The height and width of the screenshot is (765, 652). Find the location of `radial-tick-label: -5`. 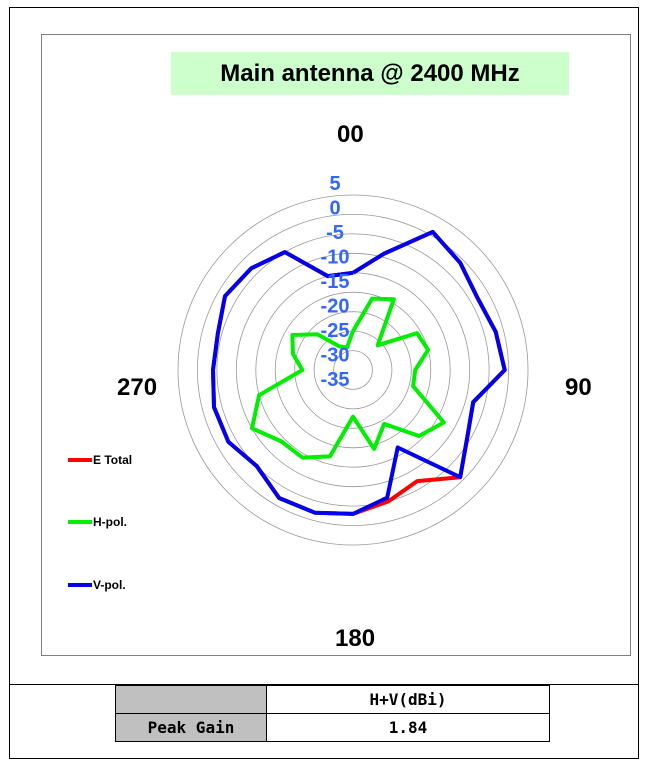

radial-tick-label: -5 is located at coordinates (335, 233).